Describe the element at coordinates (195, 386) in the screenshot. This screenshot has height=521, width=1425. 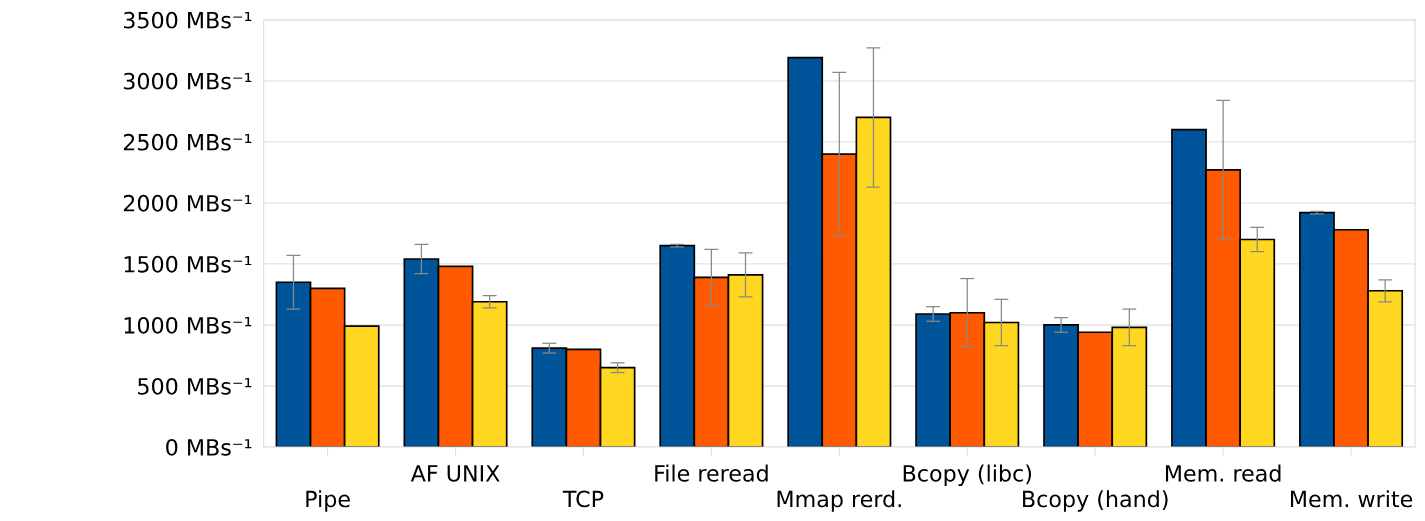
I see `y-tick-label: 500 MBs⁻¹` at that location.